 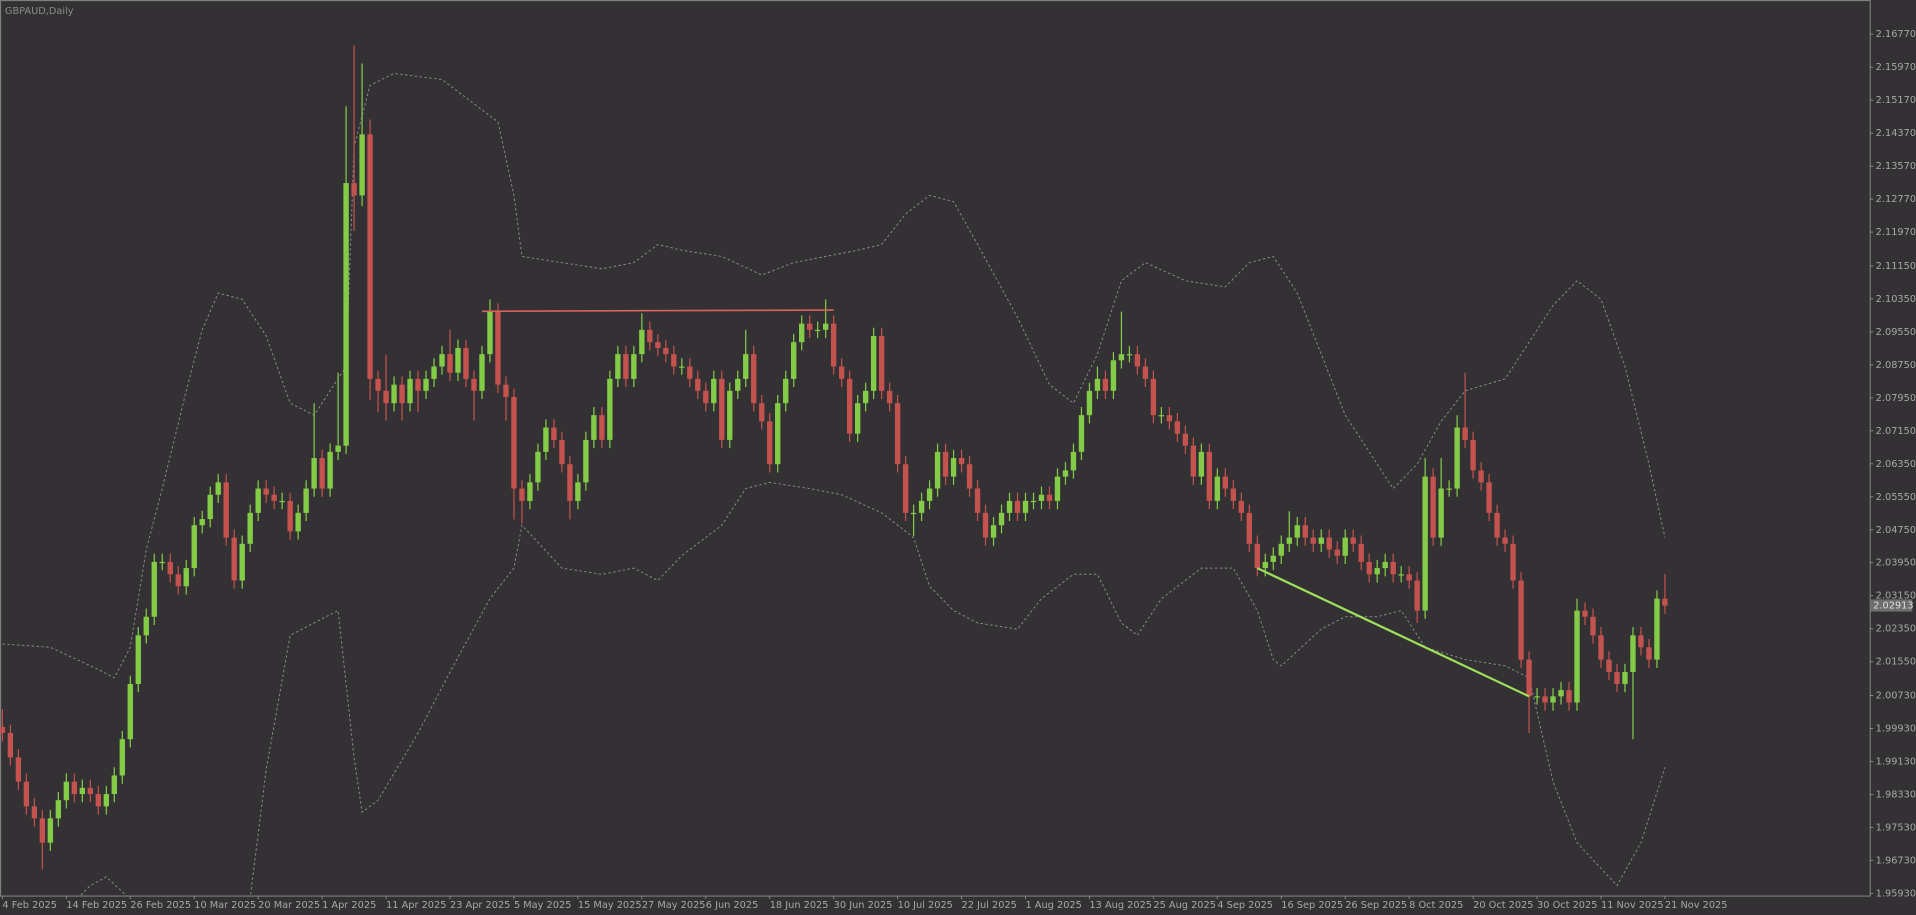 I want to click on y-tick-label: 2.07950, so click(x=1896, y=398).